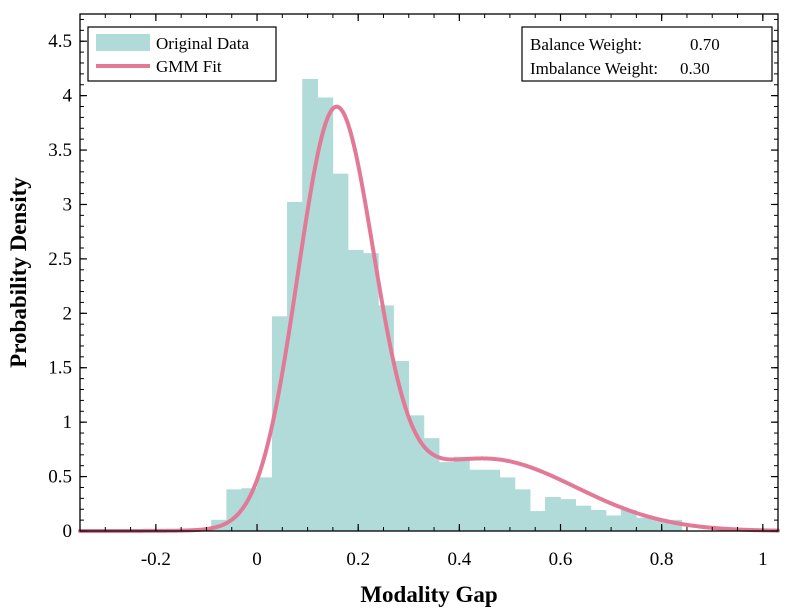 This screenshot has width=793, height=611. Describe the element at coordinates (257, 559) in the screenshot. I see `x-tick-label: 0` at that location.